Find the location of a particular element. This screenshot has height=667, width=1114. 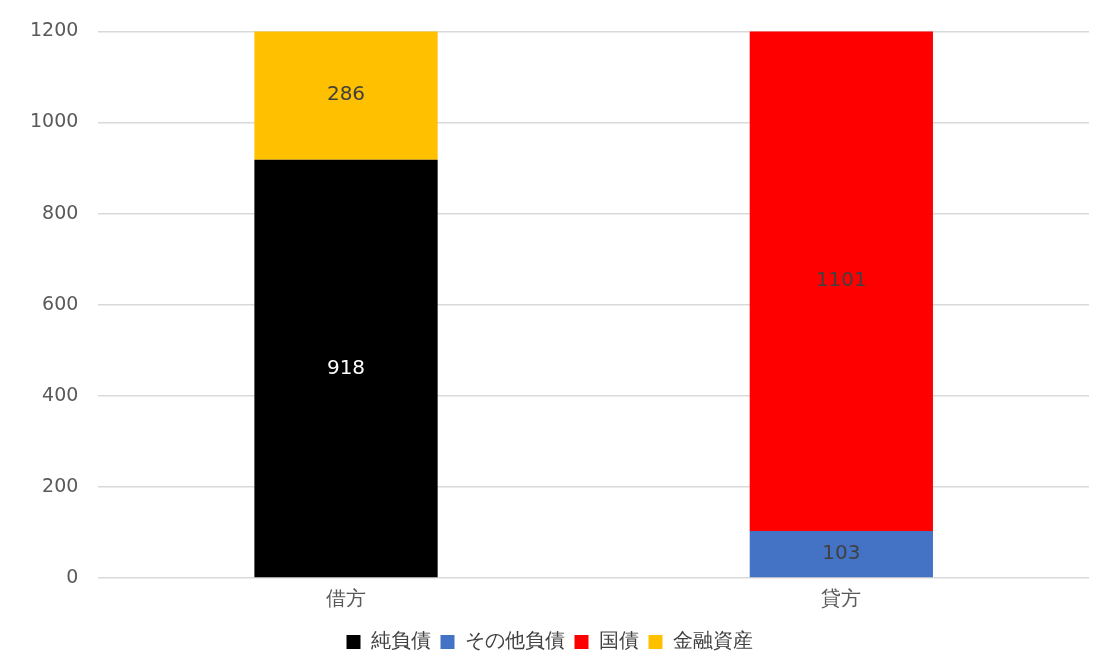

y-tick-label: 400 is located at coordinates (60, 393).